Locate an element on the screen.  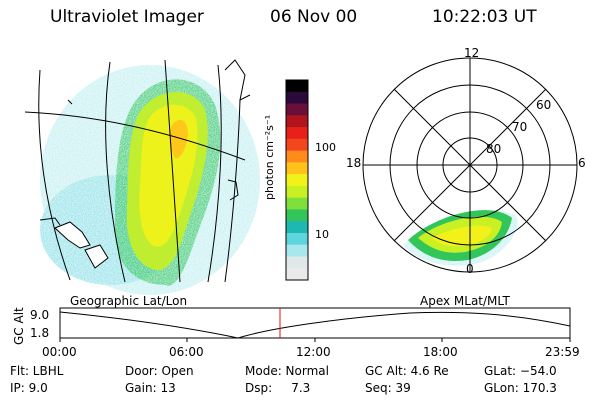
info-door: Door: Open is located at coordinates (159, 371).